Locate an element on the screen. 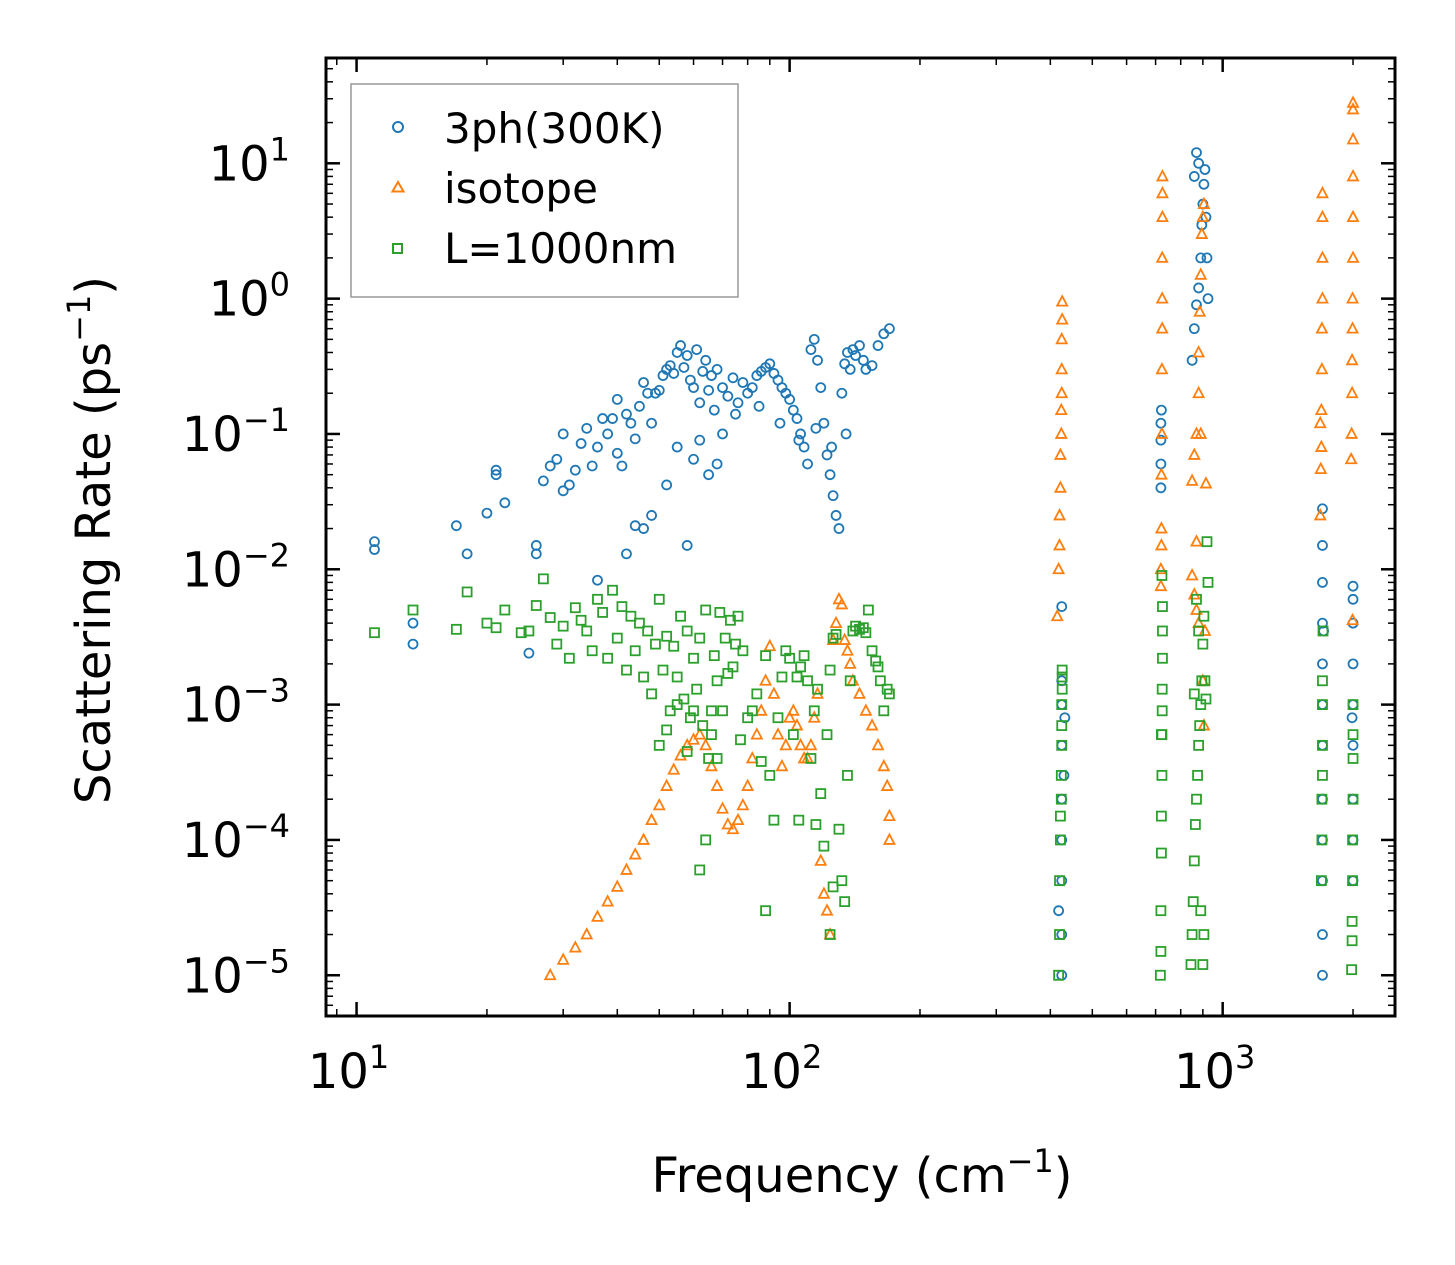 The image size is (1455, 1265). x-tick-label: 10¹ is located at coordinates (348, 1069).